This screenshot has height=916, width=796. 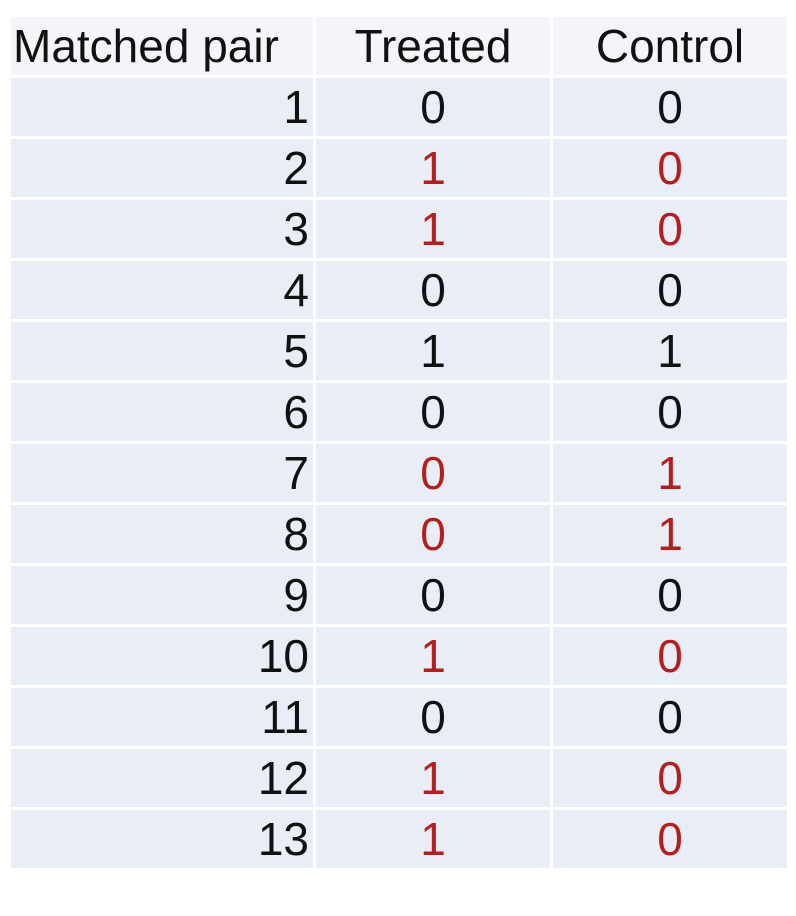 I want to click on header-control: Control, so click(x=670, y=46).